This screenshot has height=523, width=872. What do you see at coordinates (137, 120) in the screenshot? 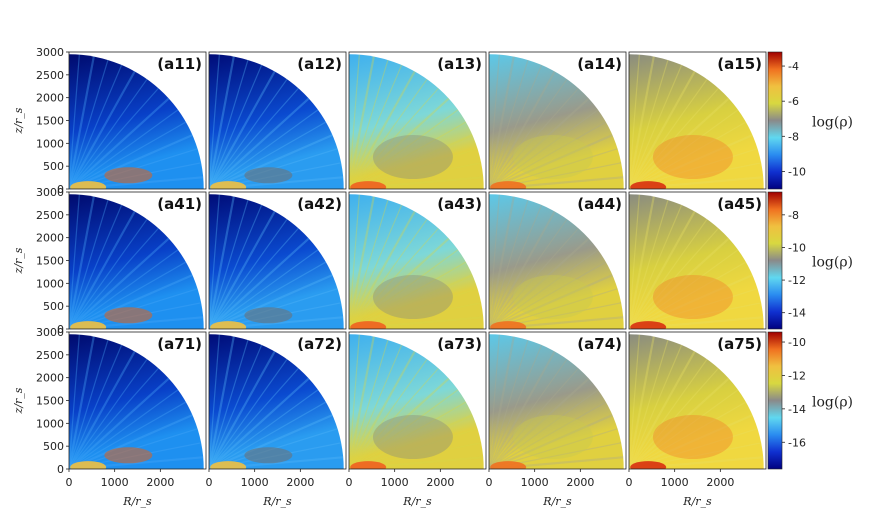
I see `panel-1-1: (a11)` at bounding box center [137, 120].